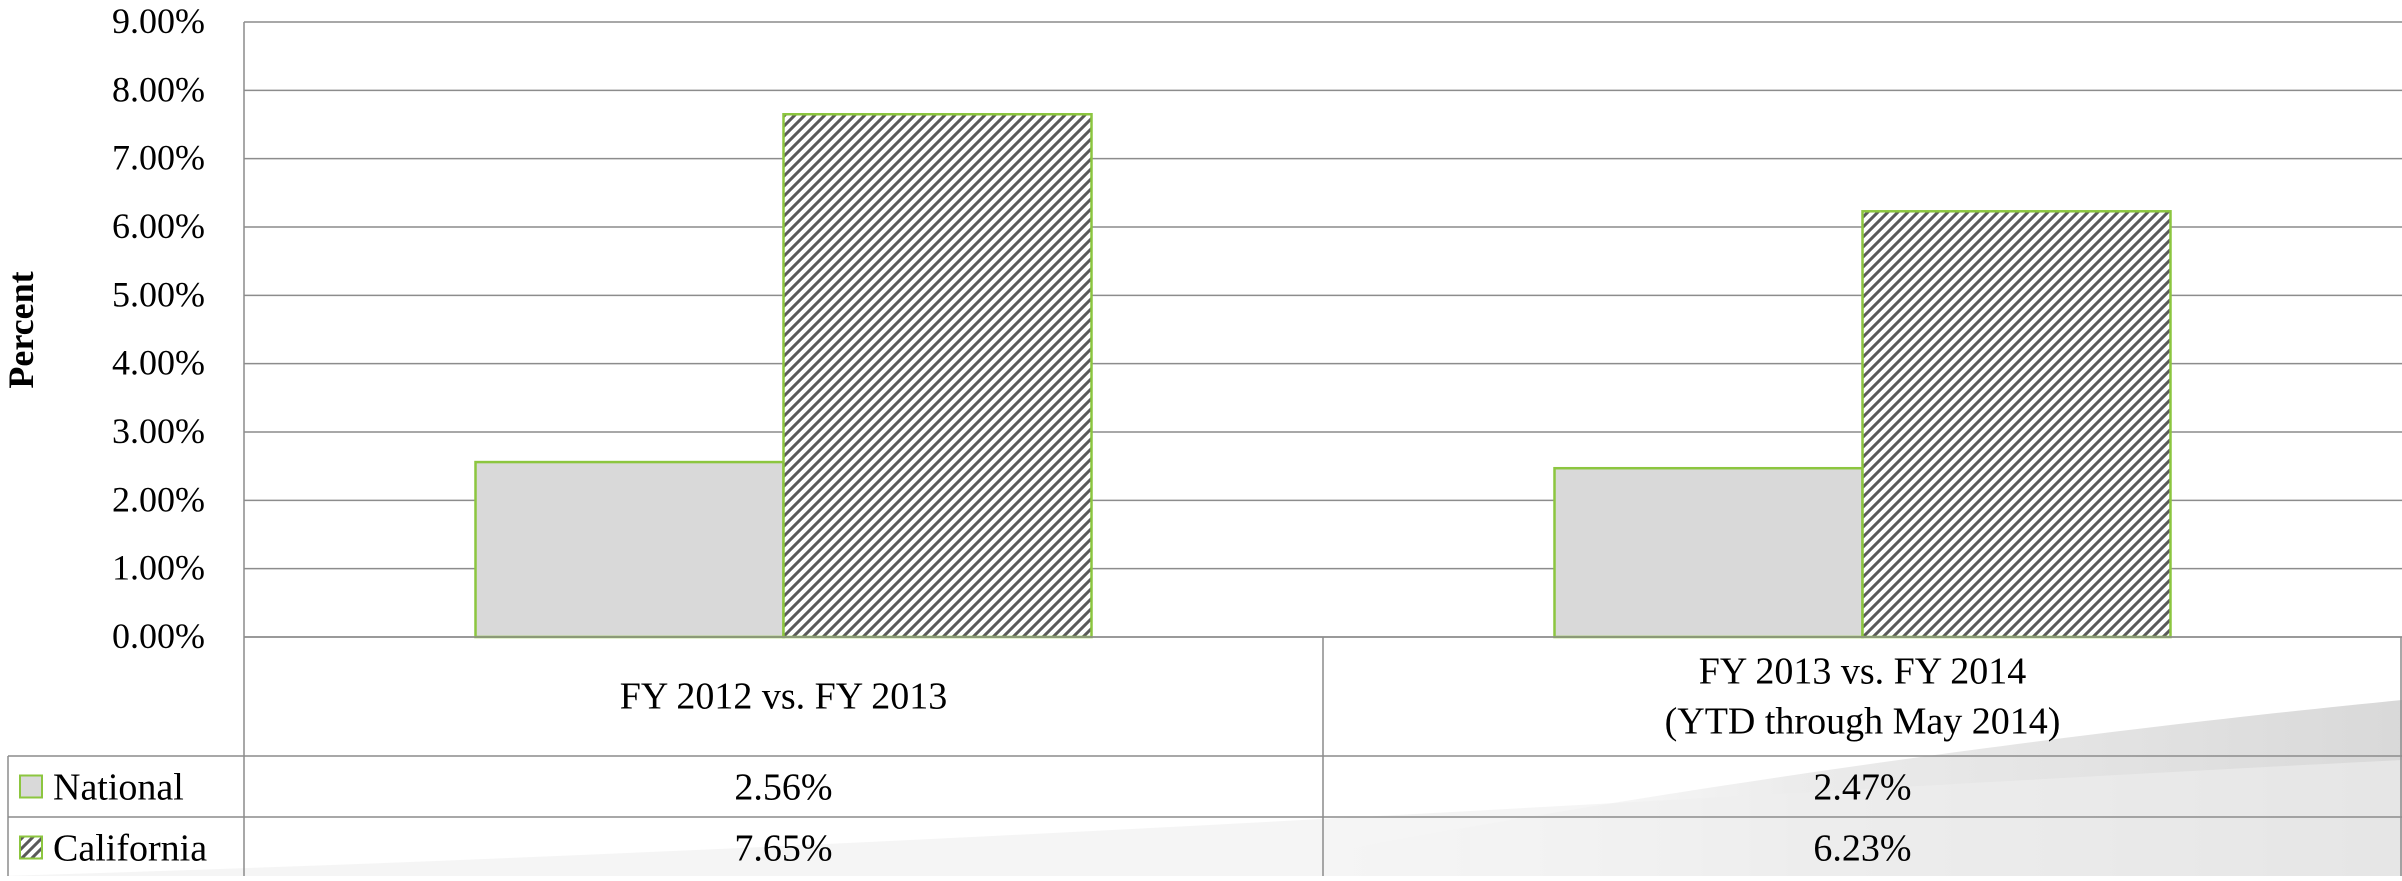  I want to click on y-tick-label: 1.00%, so click(158, 568).